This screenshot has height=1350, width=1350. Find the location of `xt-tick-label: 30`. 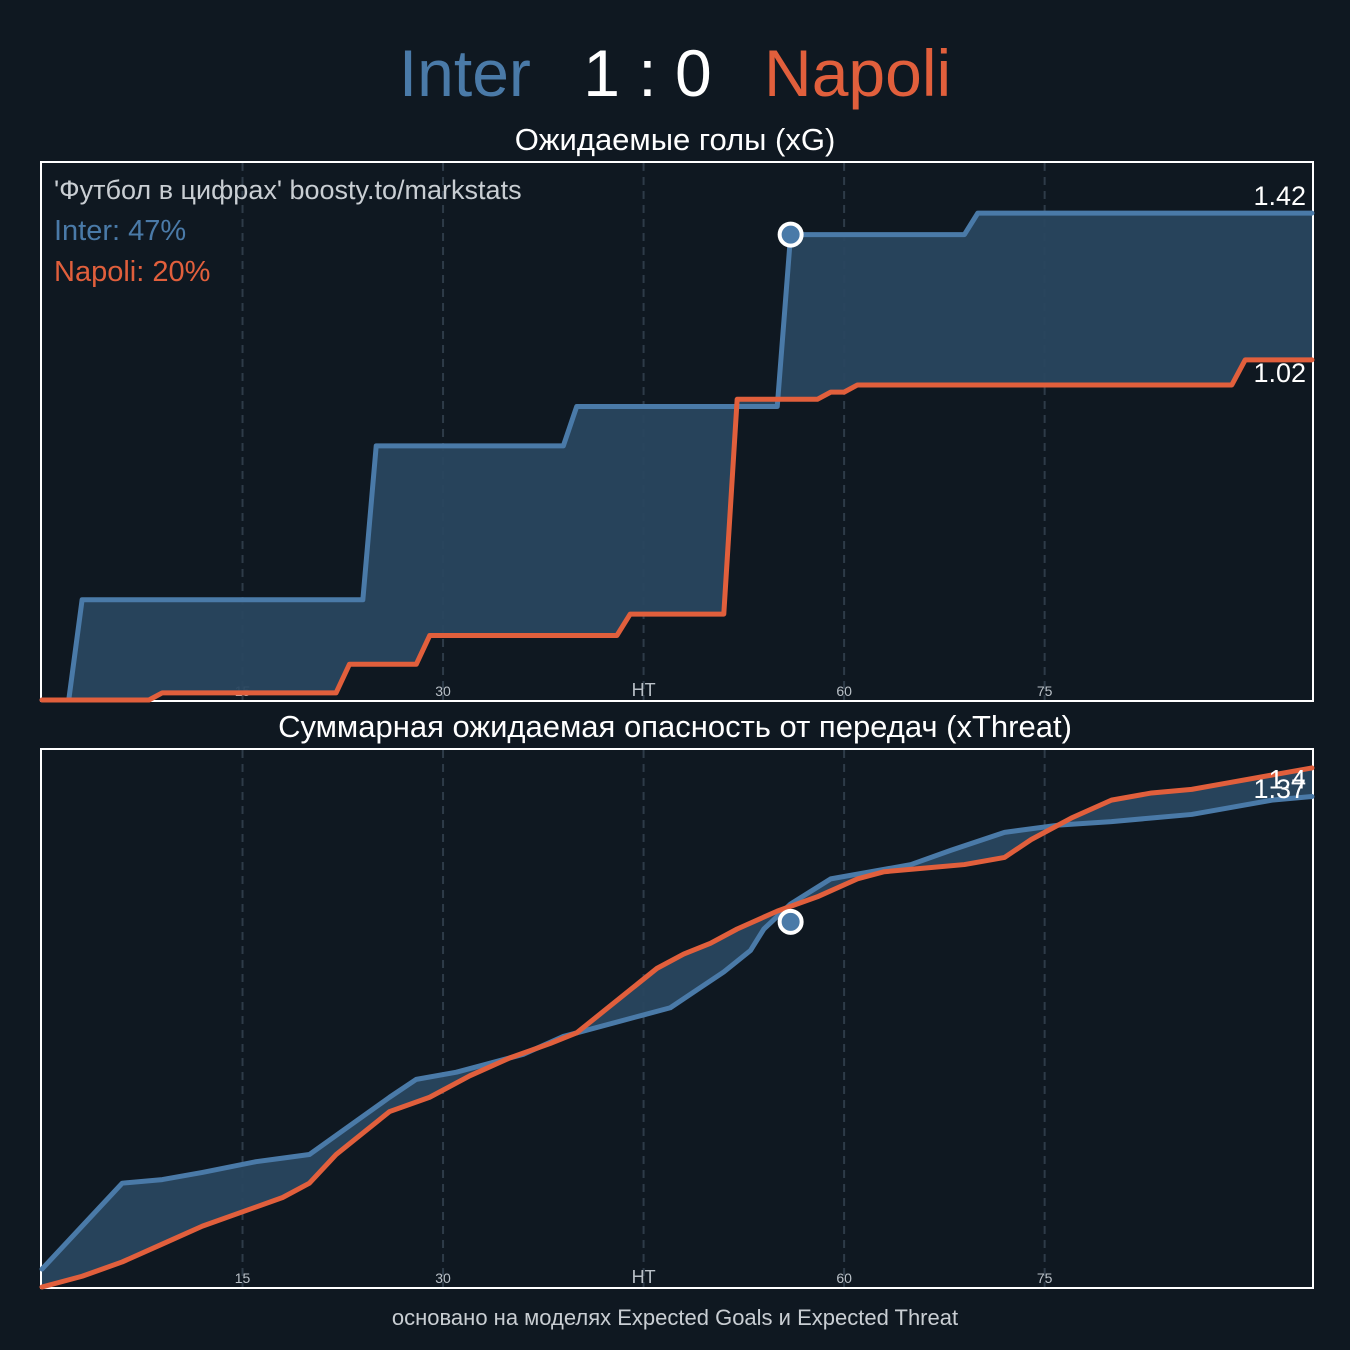

xt-tick-label: 30 is located at coordinates (443, 1278).